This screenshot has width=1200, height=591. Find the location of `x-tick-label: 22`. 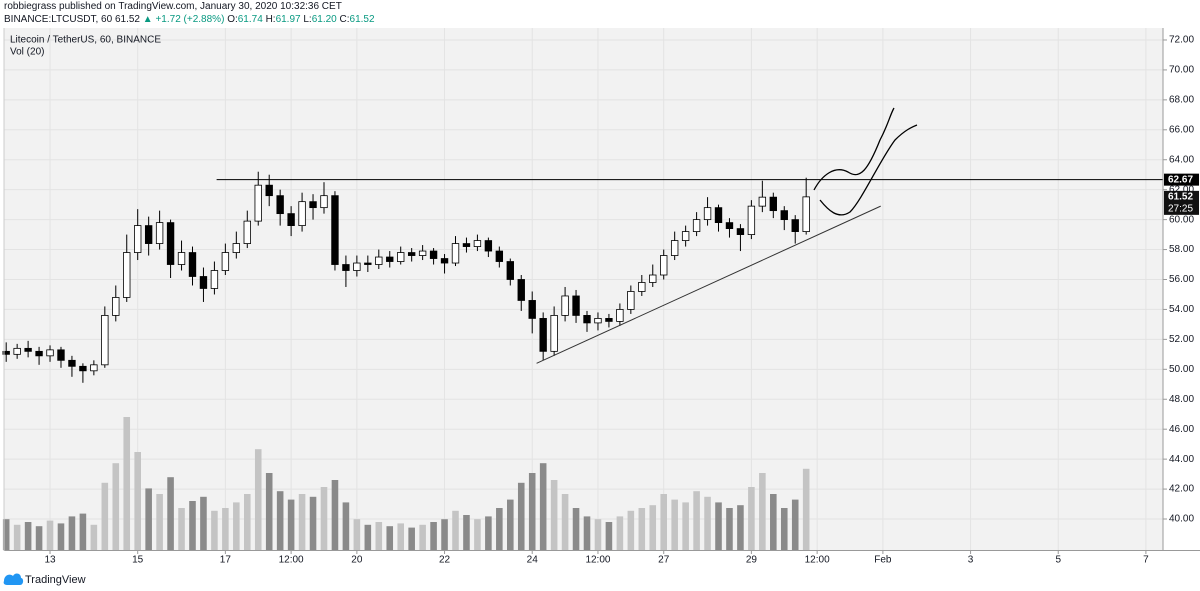

x-tick-label: 22 is located at coordinates (445, 560).